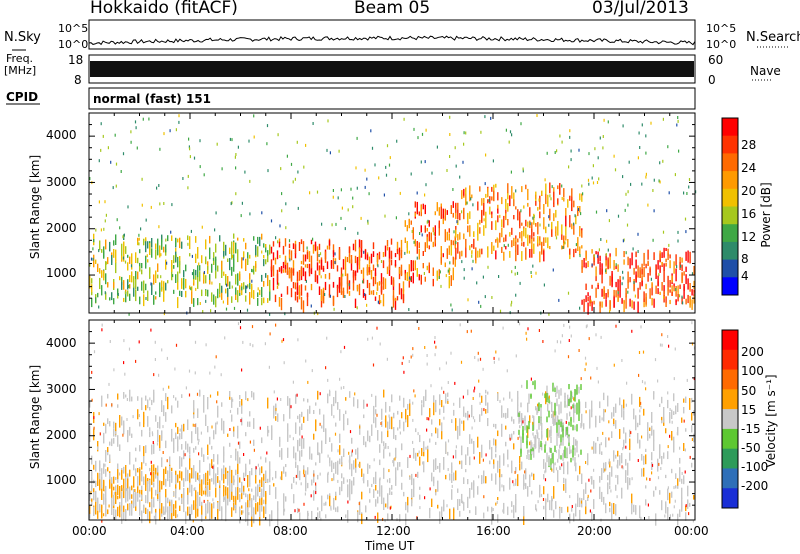 The height and width of the screenshot is (554, 800). Describe the element at coordinates (392, 69) in the screenshot. I see `freq-panel-frame` at that location.